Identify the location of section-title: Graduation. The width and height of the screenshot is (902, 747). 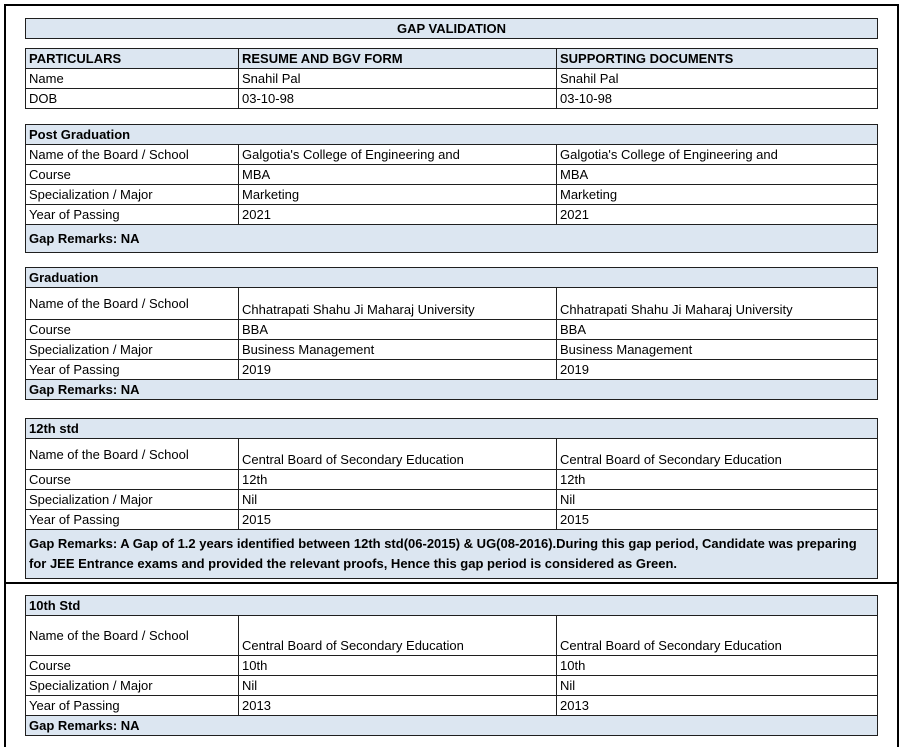
(451, 277).